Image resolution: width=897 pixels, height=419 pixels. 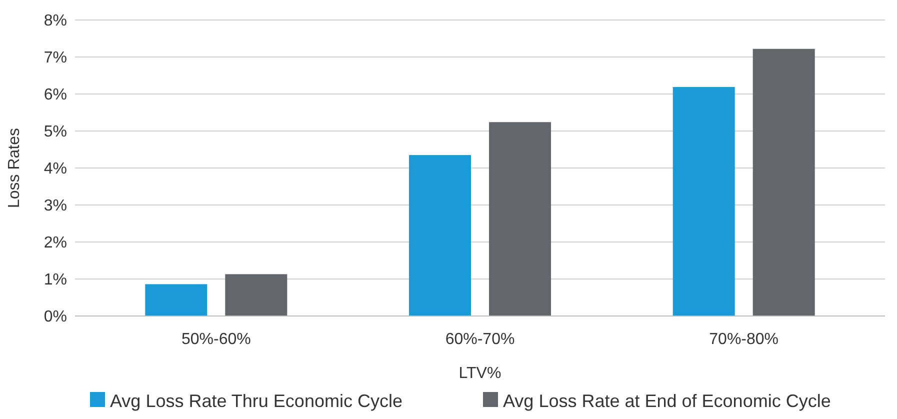 I want to click on legend-label: Avg Loss Rate at End of Economic Cycle, so click(x=667, y=401).